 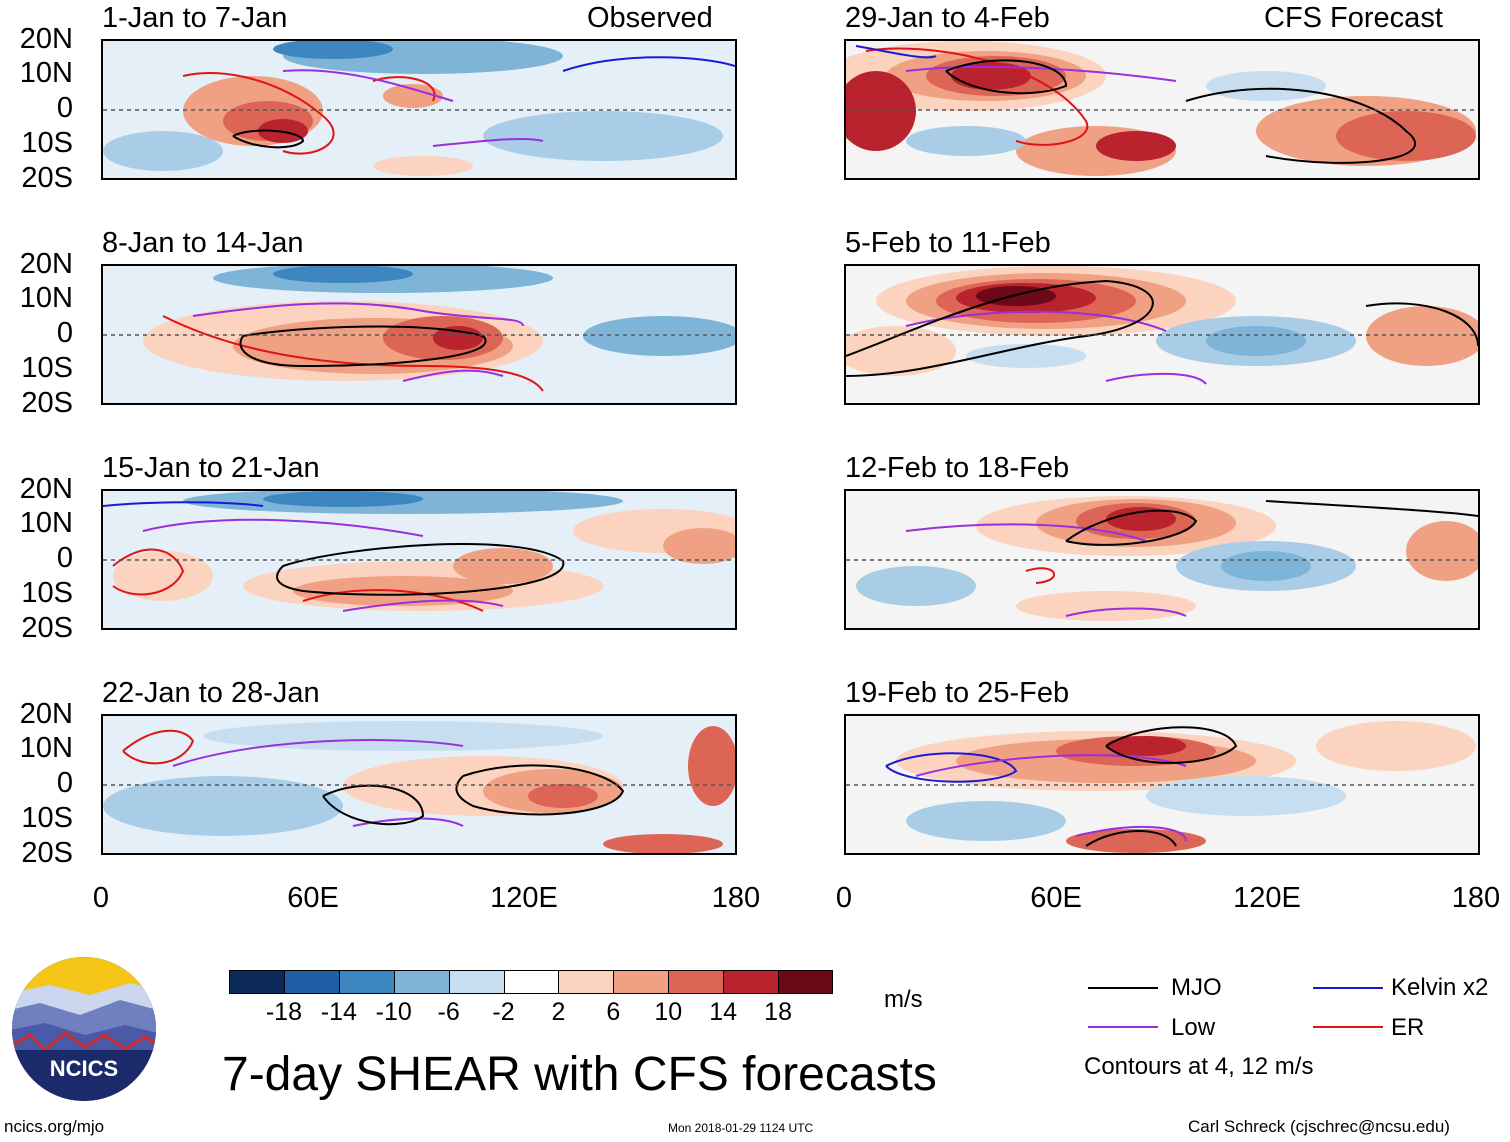 I want to click on x-axis-label-right-60e: 60E, so click(x=1056, y=898).